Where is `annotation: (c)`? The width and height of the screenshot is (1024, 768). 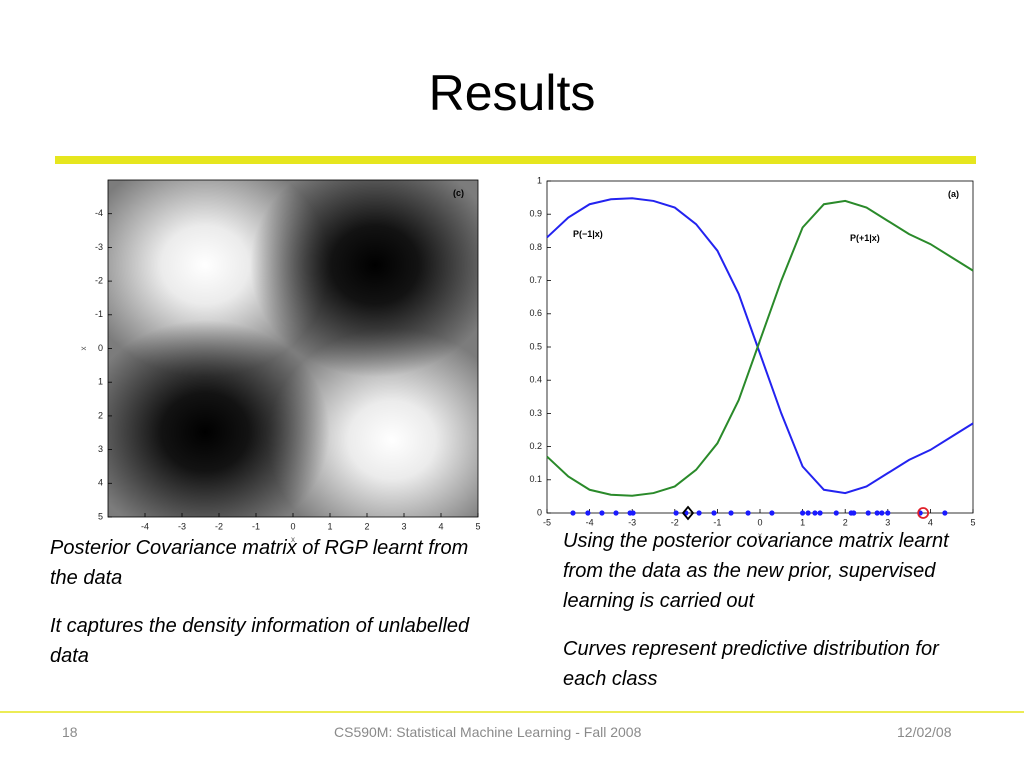 annotation: (c) is located at coordinates (458, 193).